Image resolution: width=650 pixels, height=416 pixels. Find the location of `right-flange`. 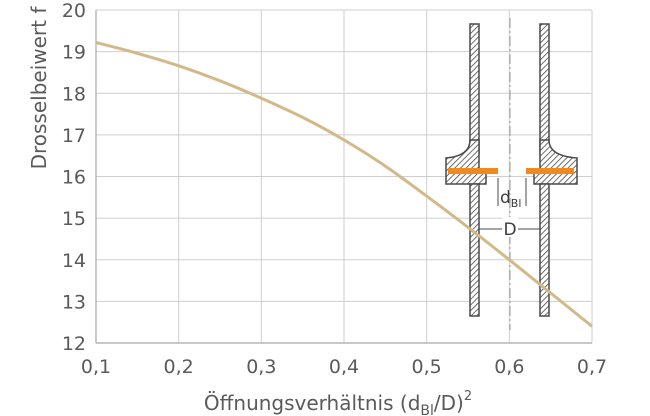

right-flange is located at coordinates (555, 162).